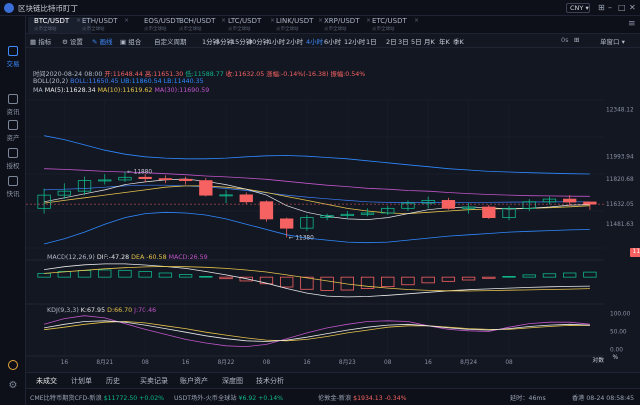  Describe the element at coordinates (391, 42) in the screenshot. I see `interval-10: 2日` at that location.